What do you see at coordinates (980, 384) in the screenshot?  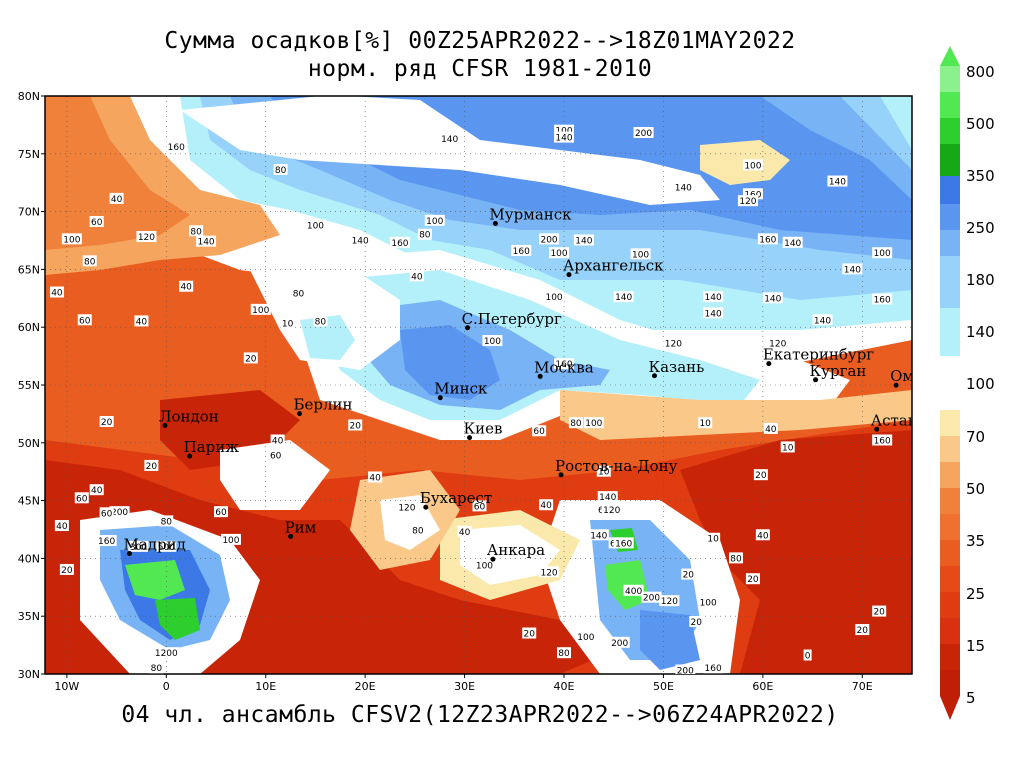 I see `colorbar-label: 100` at bounding box center [980, 384].